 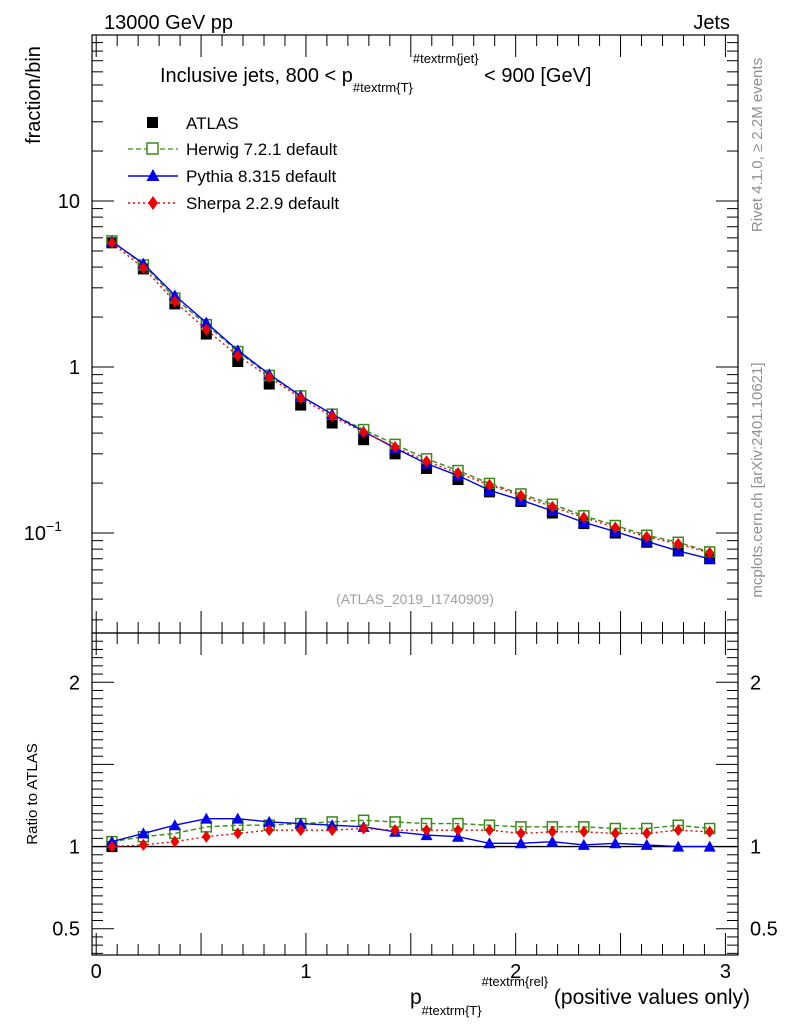 I want to click on legend-marker-atlas, so click(x=152, y=122).